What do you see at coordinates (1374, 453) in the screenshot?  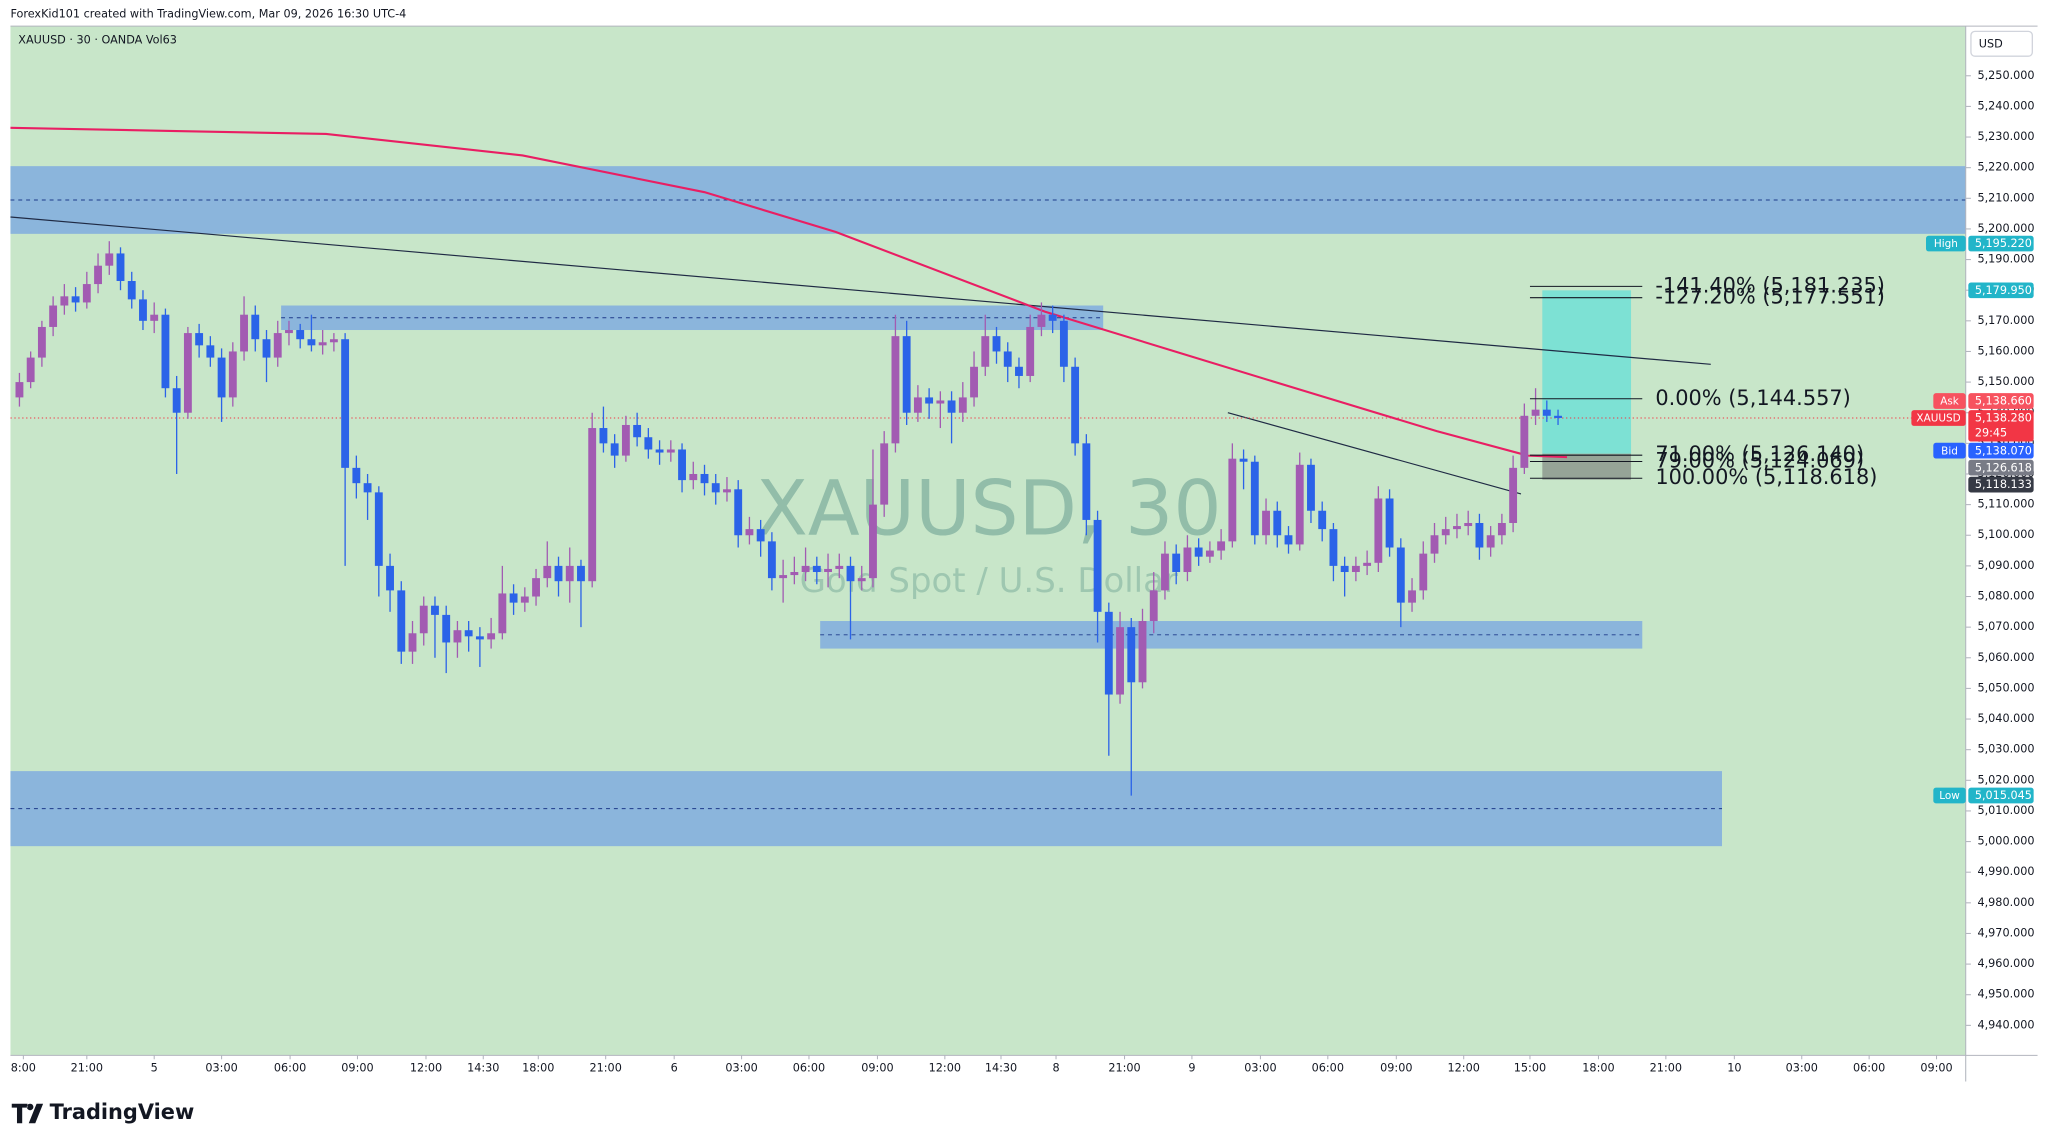 I see `trend-line` at bounding box center [1374, 453].